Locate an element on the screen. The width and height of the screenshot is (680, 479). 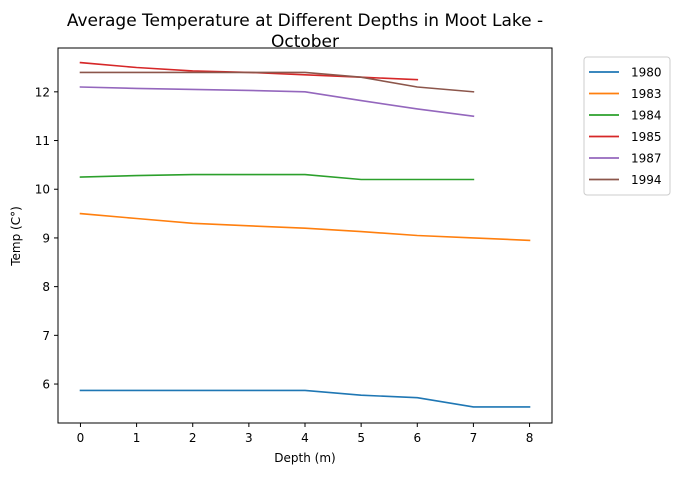
x-tick-label: 2 is located at coordinates (193, 438).